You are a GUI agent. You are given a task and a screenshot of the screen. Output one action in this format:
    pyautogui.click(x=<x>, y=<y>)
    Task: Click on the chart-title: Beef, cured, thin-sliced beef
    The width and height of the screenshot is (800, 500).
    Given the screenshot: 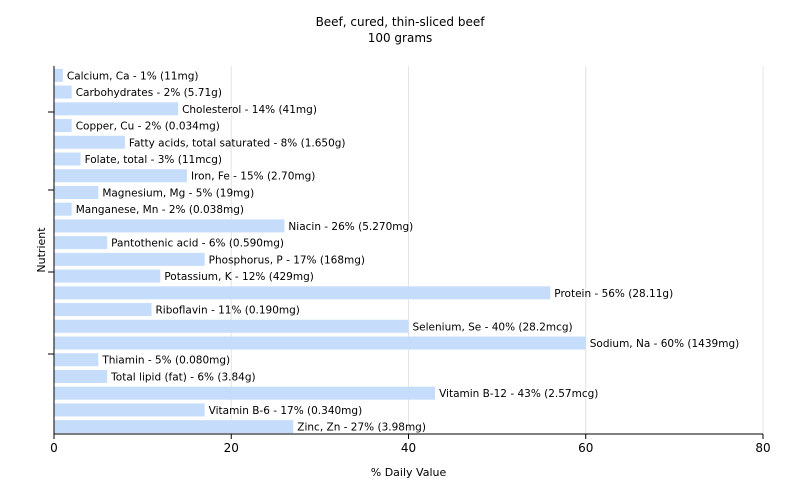 What is the action you would take?
    pyautogui.click(x=400, y=22)
    